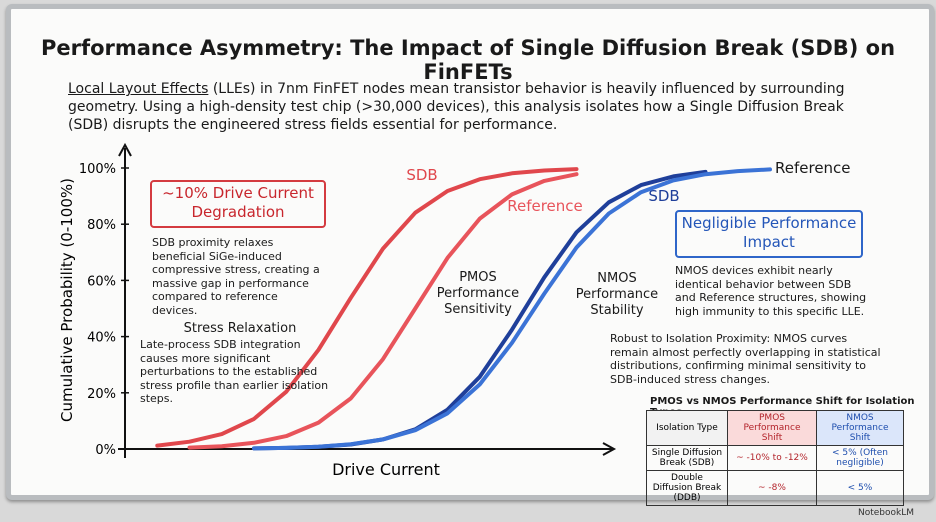 The width and height of the screenshot is (936, 522). Describe the element at coordinates (238, 204) in the screenshot. I see `pmos-callout: ~10% Drive Current Degradation` at that location.